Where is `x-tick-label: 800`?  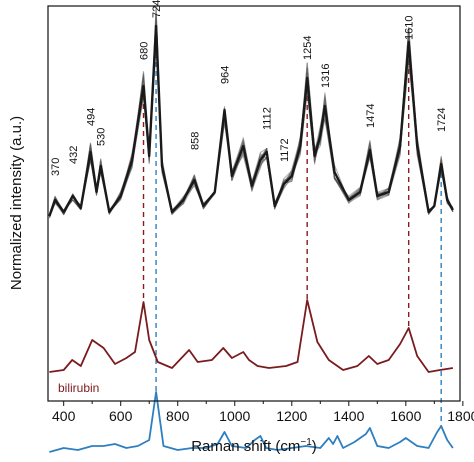
x-tick-label: 800 is located at coordinates (178, 416).